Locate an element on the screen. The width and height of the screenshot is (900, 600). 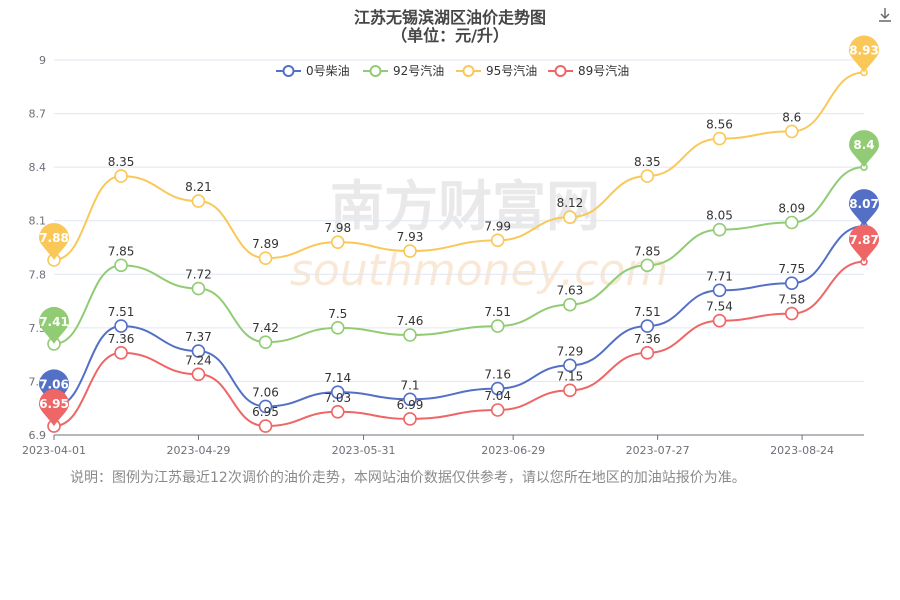
download-icon is located at coordinates (885, 15).